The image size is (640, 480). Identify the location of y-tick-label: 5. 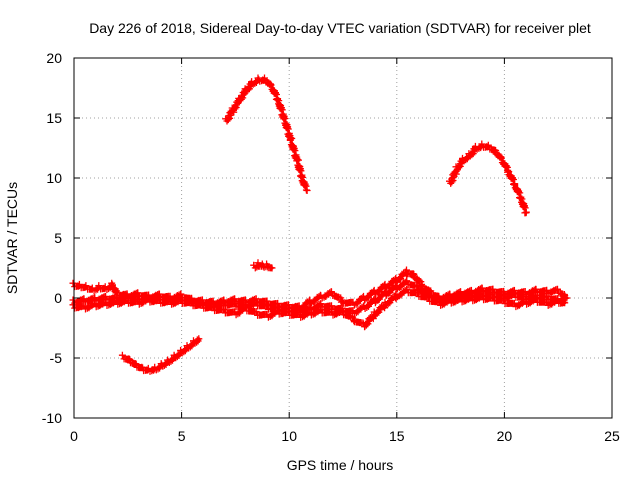
(58, 238).